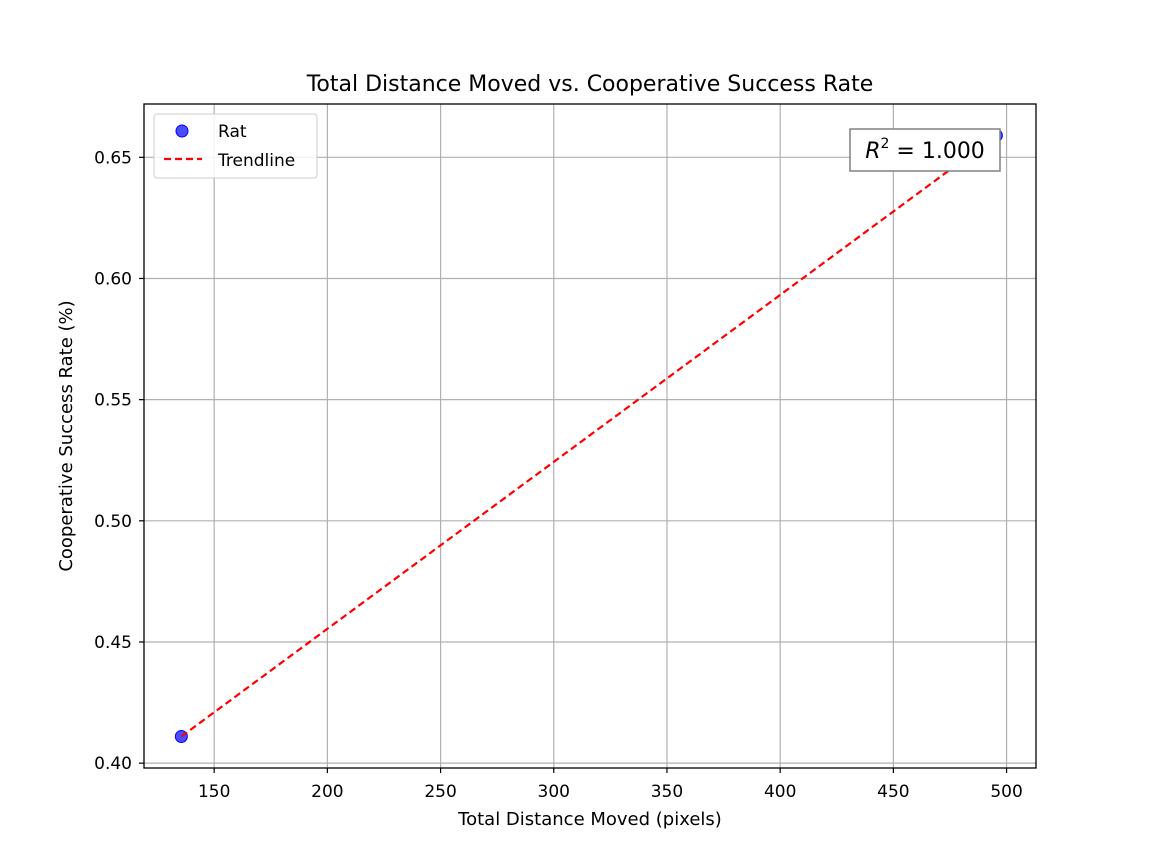 The width and height of the screenshot is (1152, 864). I want to click on x-axis-ticks: 150 200 250 300 350 400 450 500, so click(610, 785).